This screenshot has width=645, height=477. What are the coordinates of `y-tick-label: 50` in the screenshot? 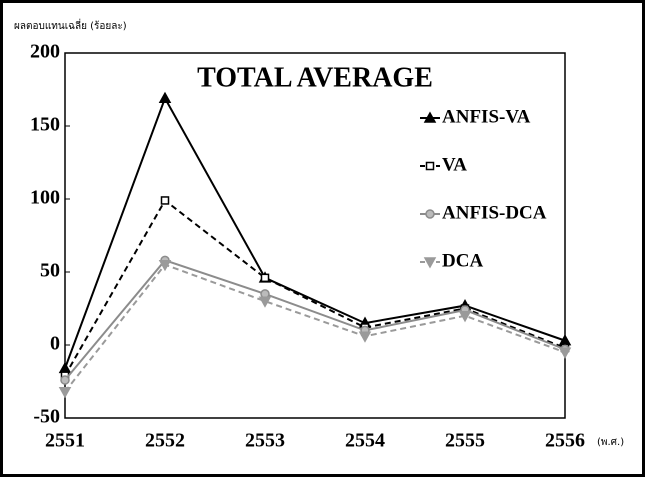 It's located at (50, 271).